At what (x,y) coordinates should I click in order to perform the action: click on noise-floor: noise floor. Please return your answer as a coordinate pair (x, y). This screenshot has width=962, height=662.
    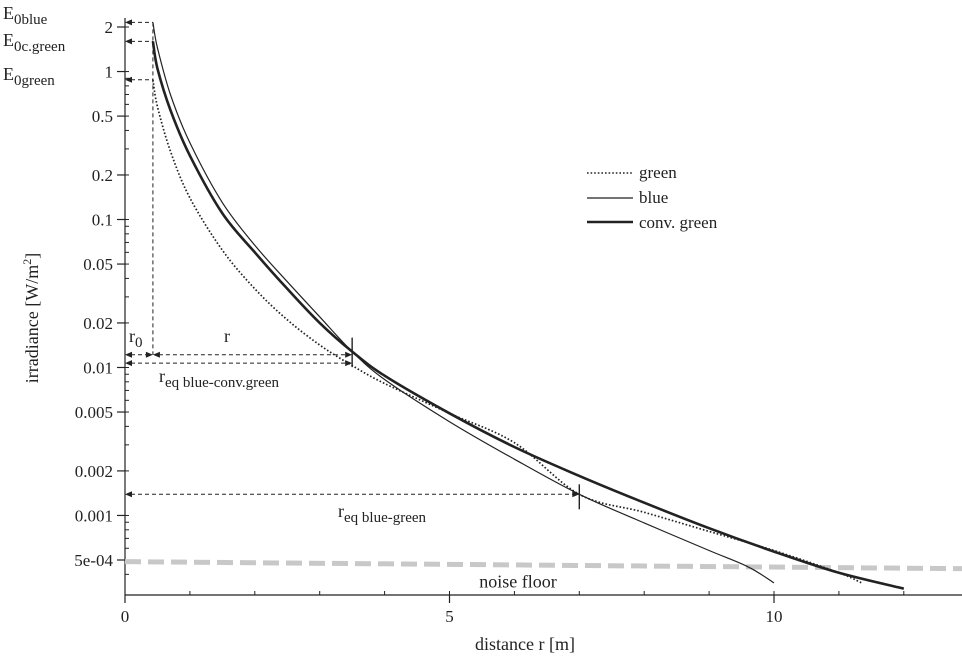
    Looking at the image, I should click on (543, 575).